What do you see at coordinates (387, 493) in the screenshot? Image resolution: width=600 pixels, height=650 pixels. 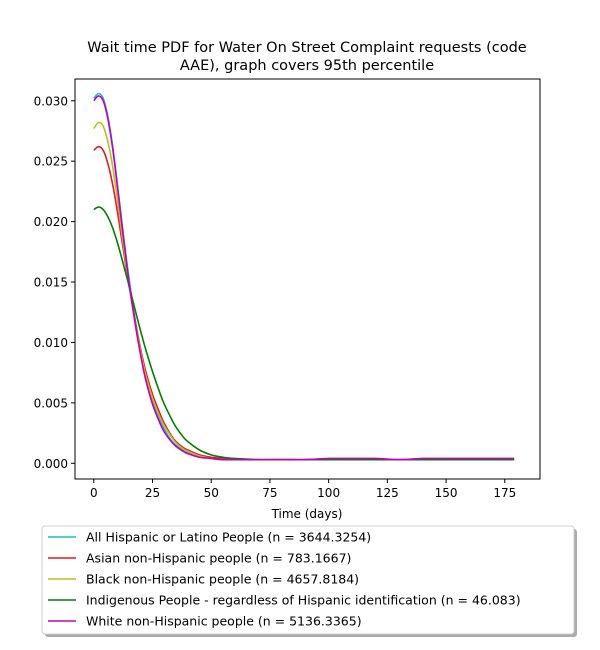 I see `x-tick-label: 125` at bounding box center [387, 493].